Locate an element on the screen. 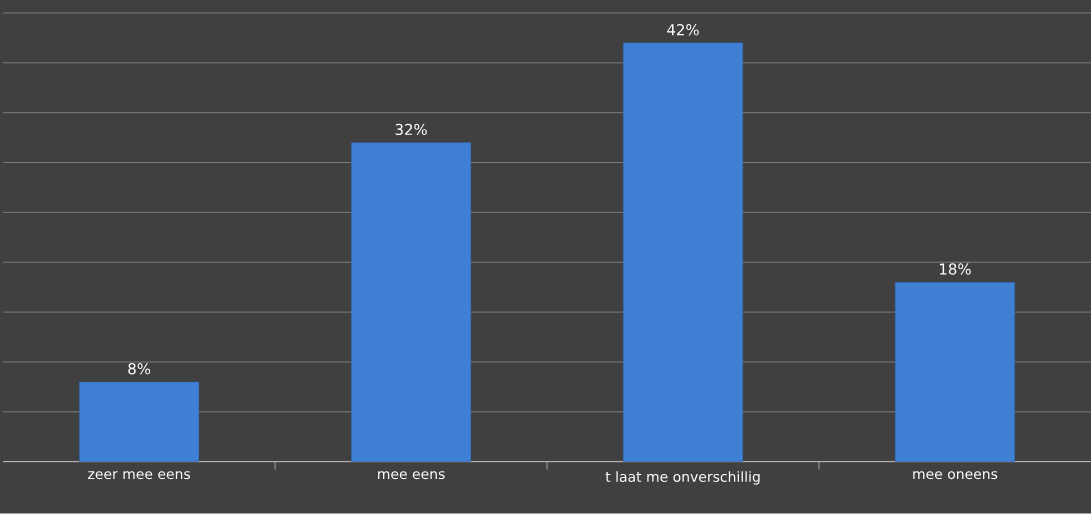  data-label: 18% is located at coordinates (955, 269).